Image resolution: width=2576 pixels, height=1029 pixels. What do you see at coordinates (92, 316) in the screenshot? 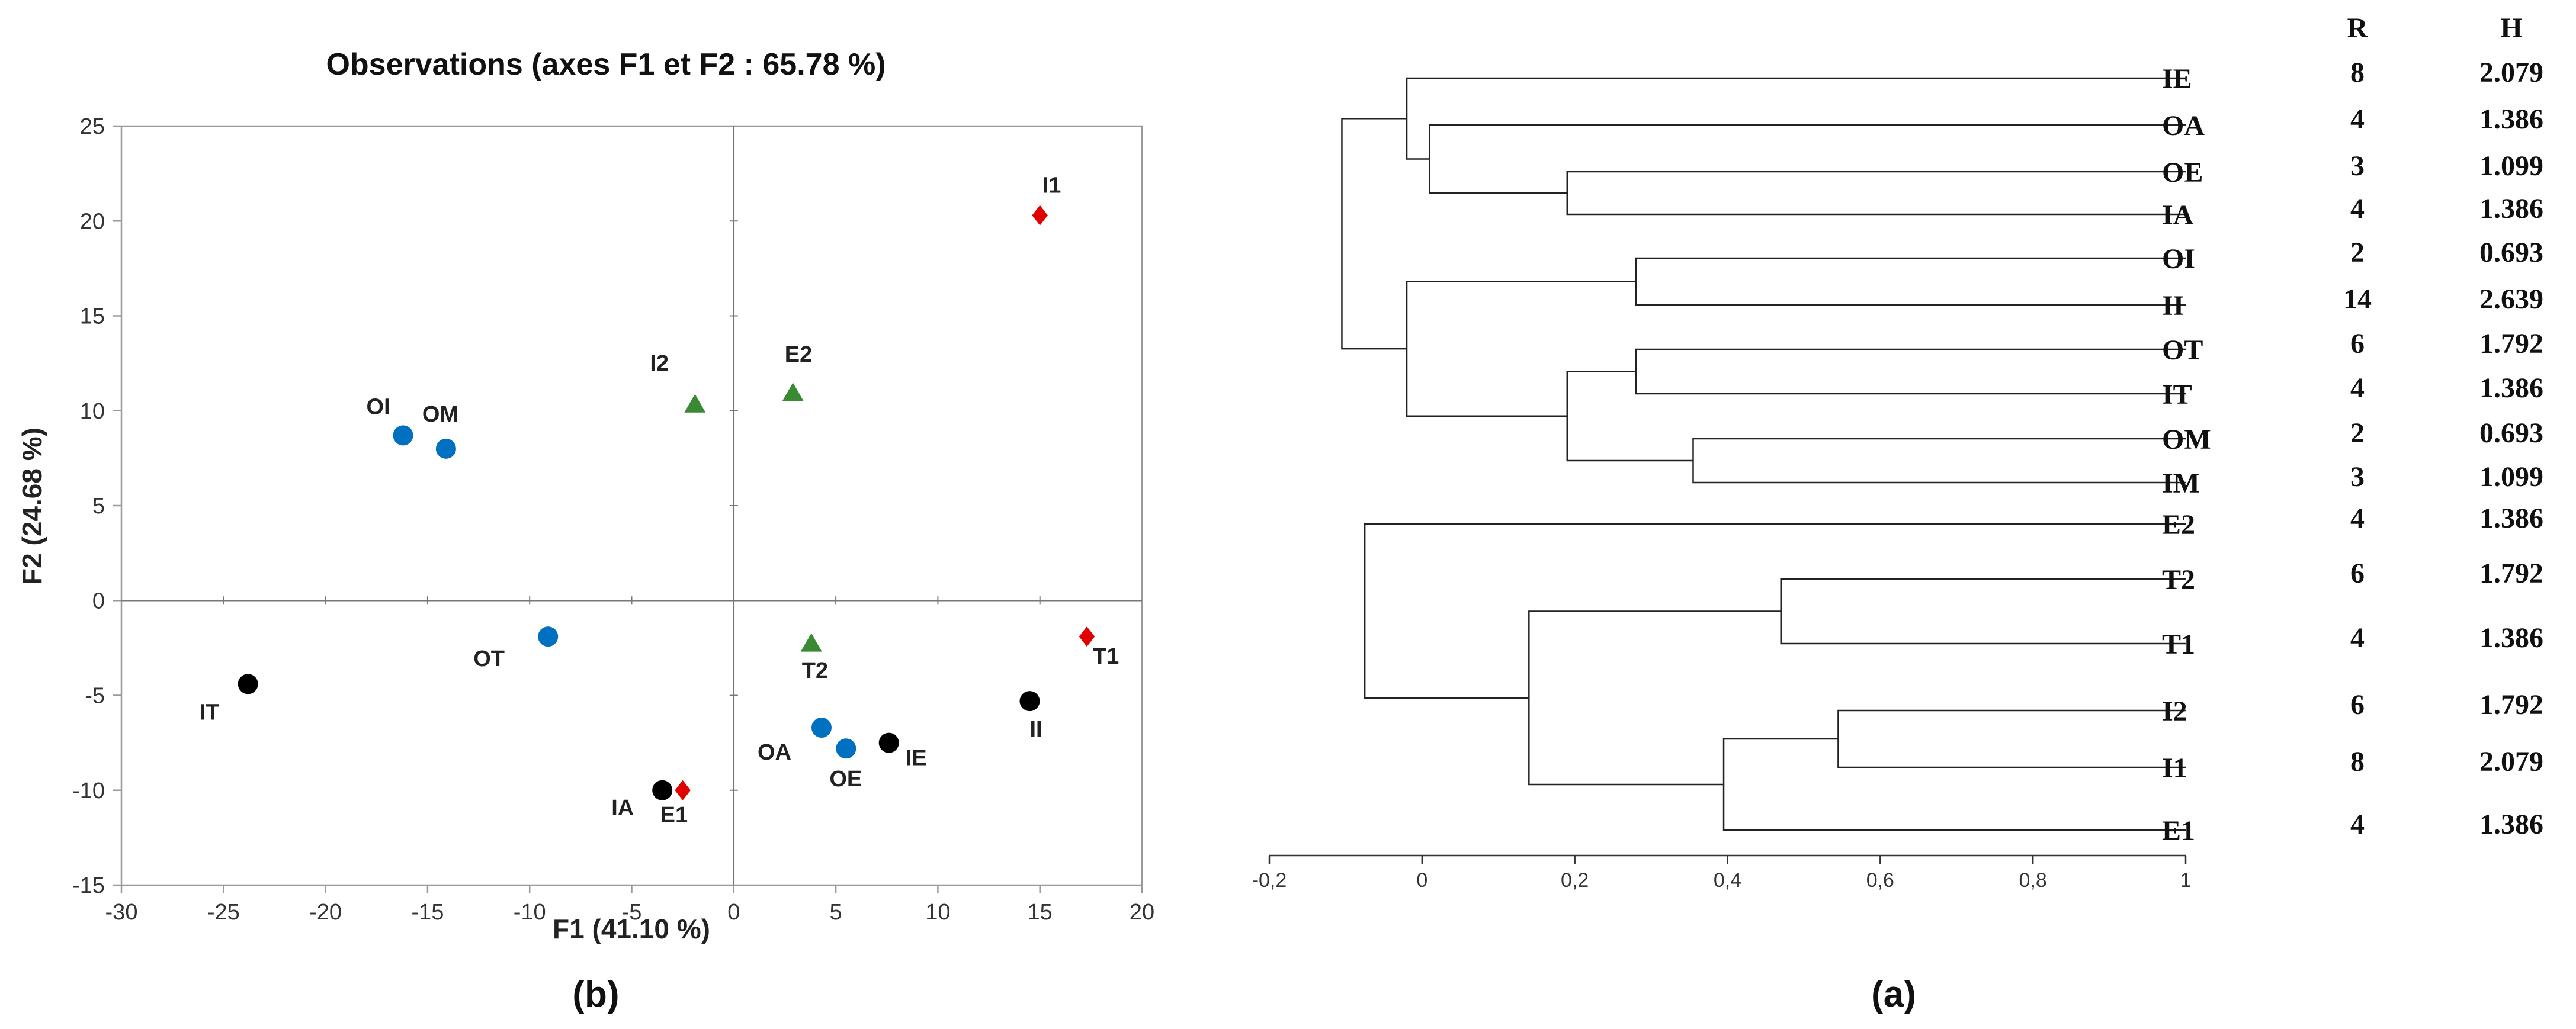
I see `y-tick-label: 15` at bounding box center [92, 316].